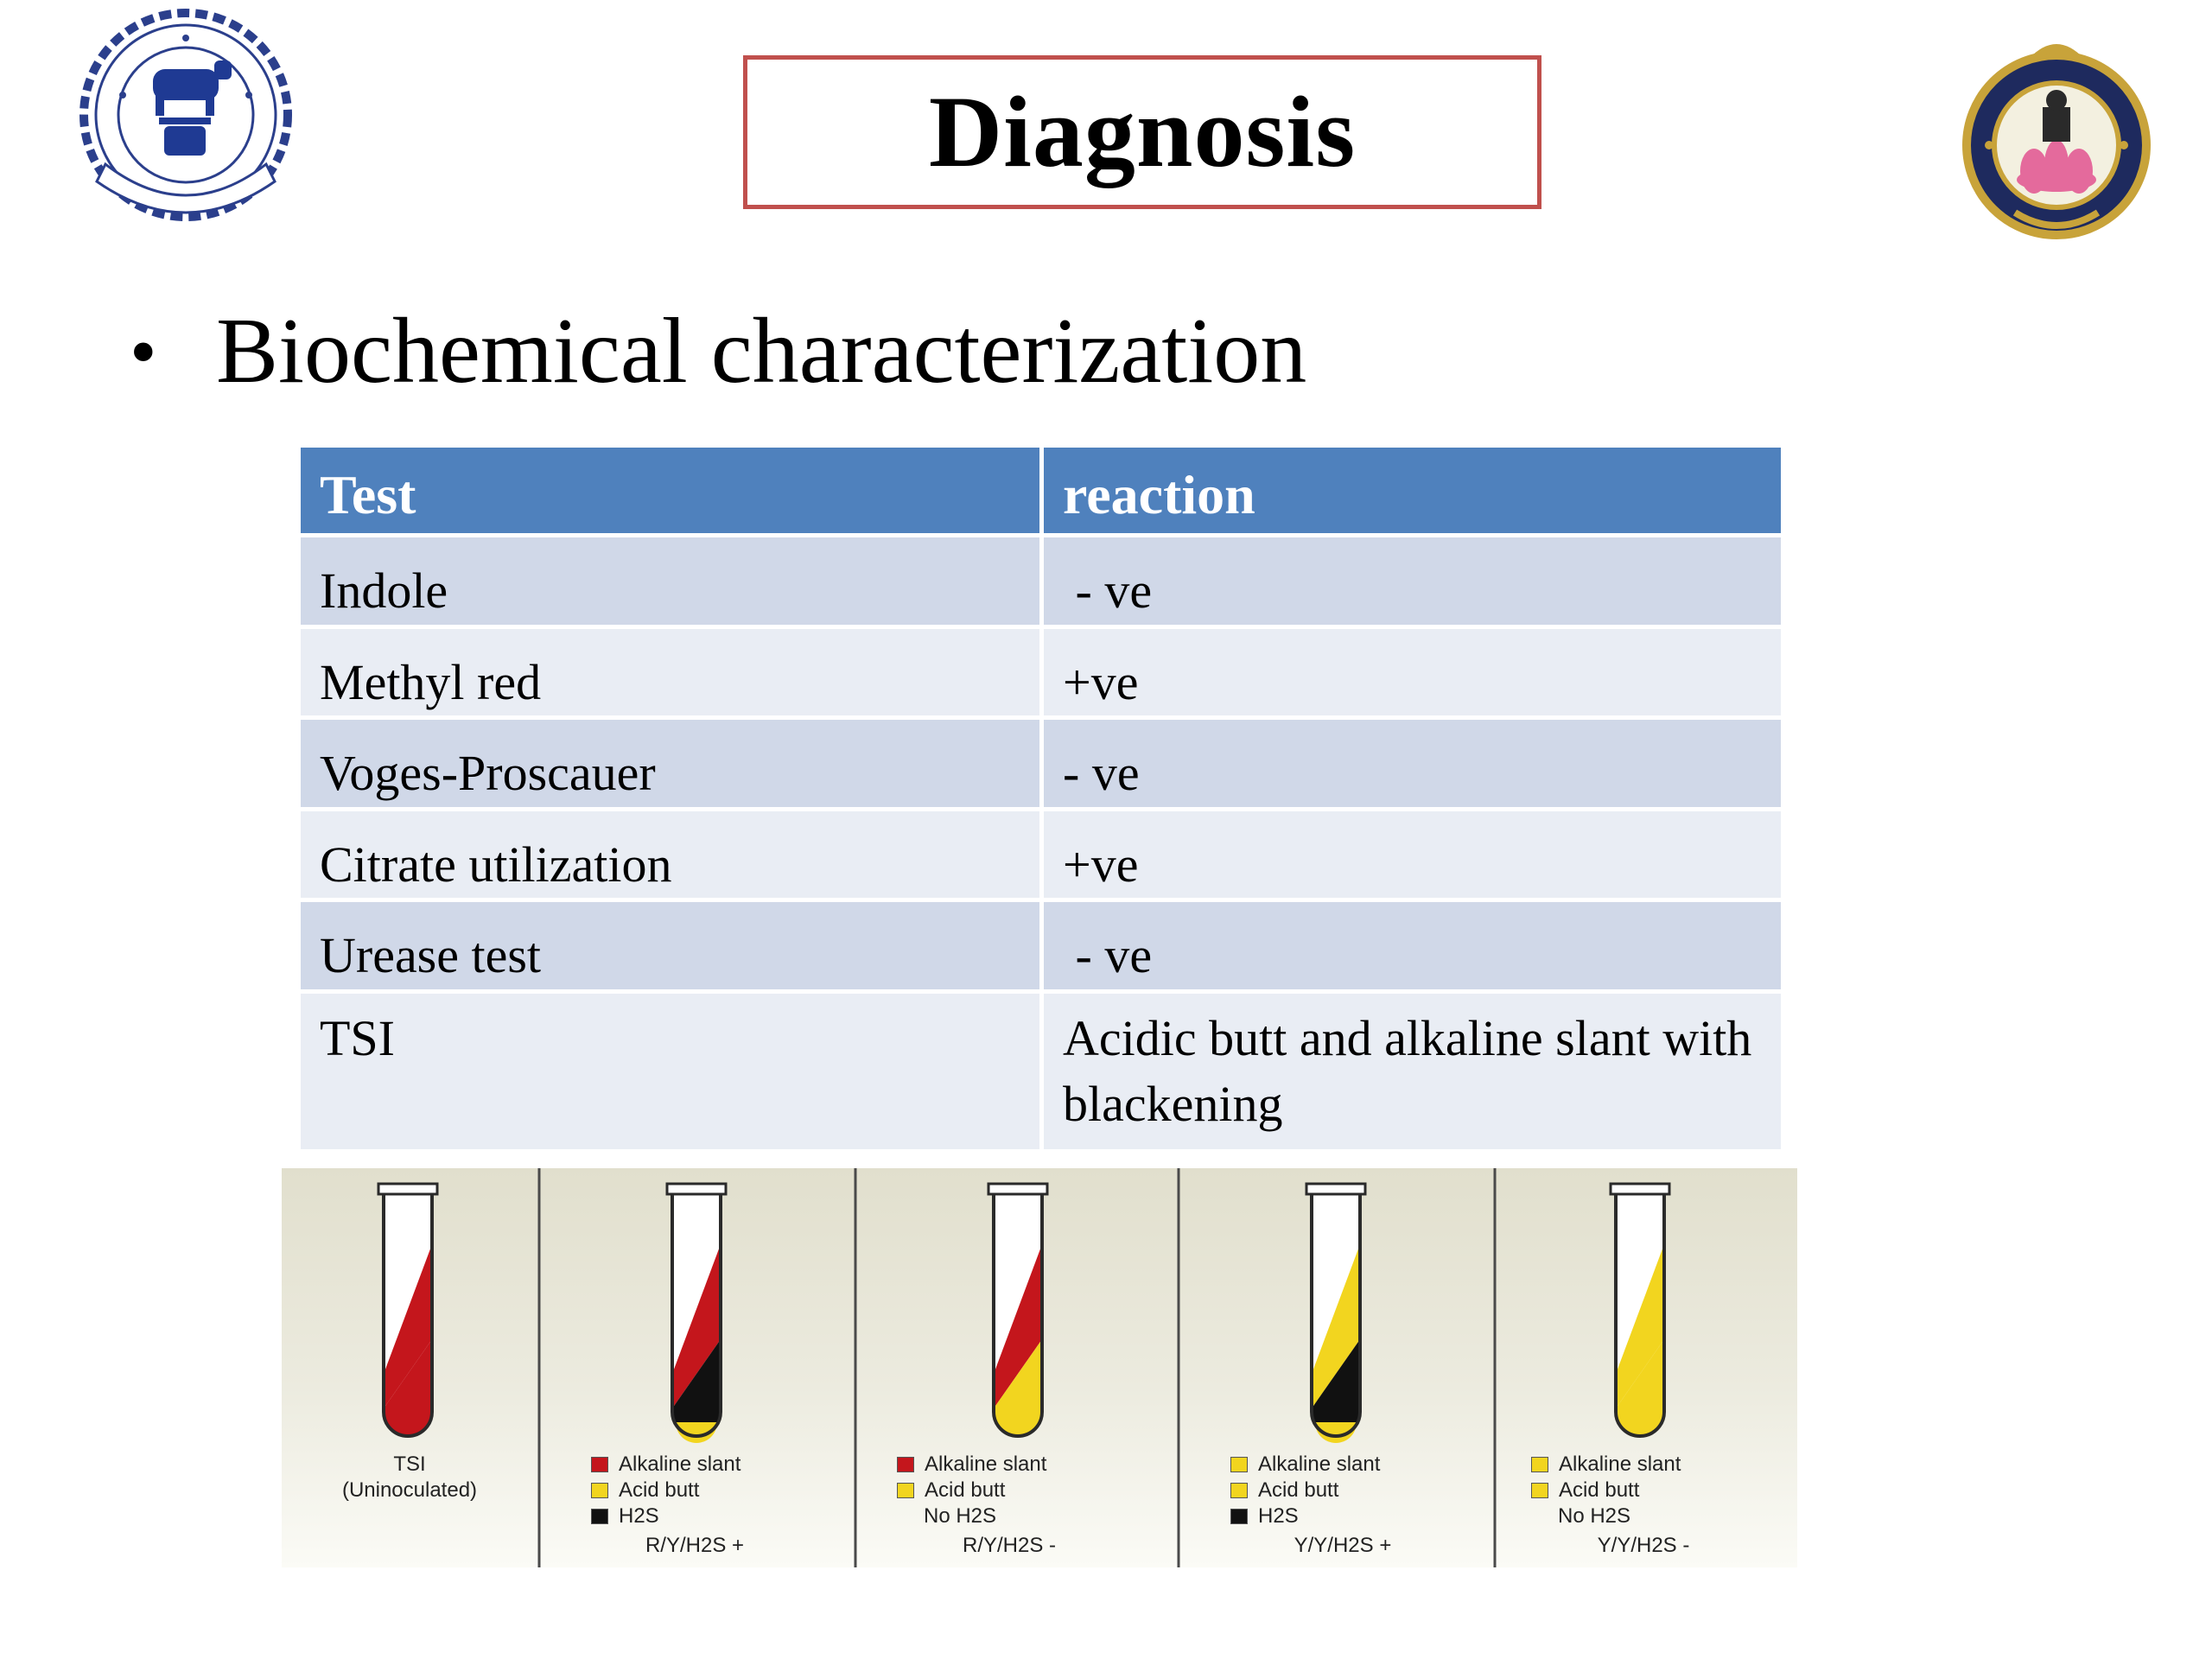 The width and height of the screenshot is (2212, 1659). I want to click on header-reaction: reaction, so click(1412, 490).